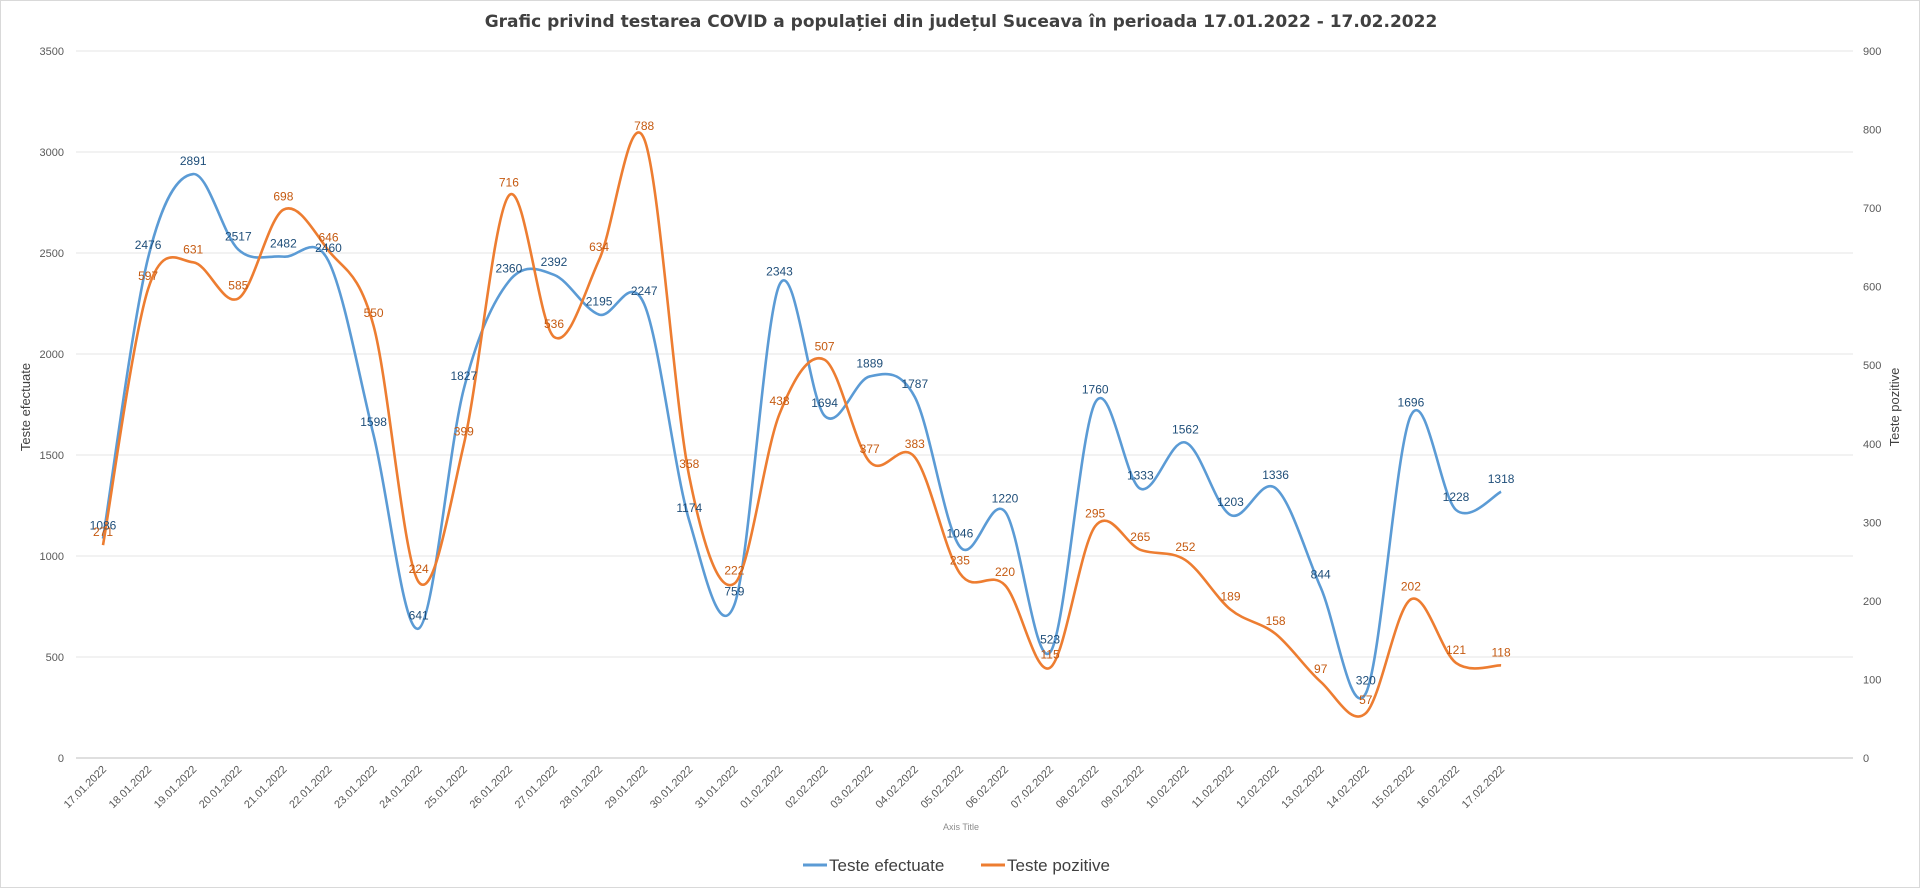 Image resolution: width=1920 pixels, height=888 pixels. Describe the element at coordinates (554, 324) in the screenshot. I see `data-label-teste-pozitive: 536` at that location.